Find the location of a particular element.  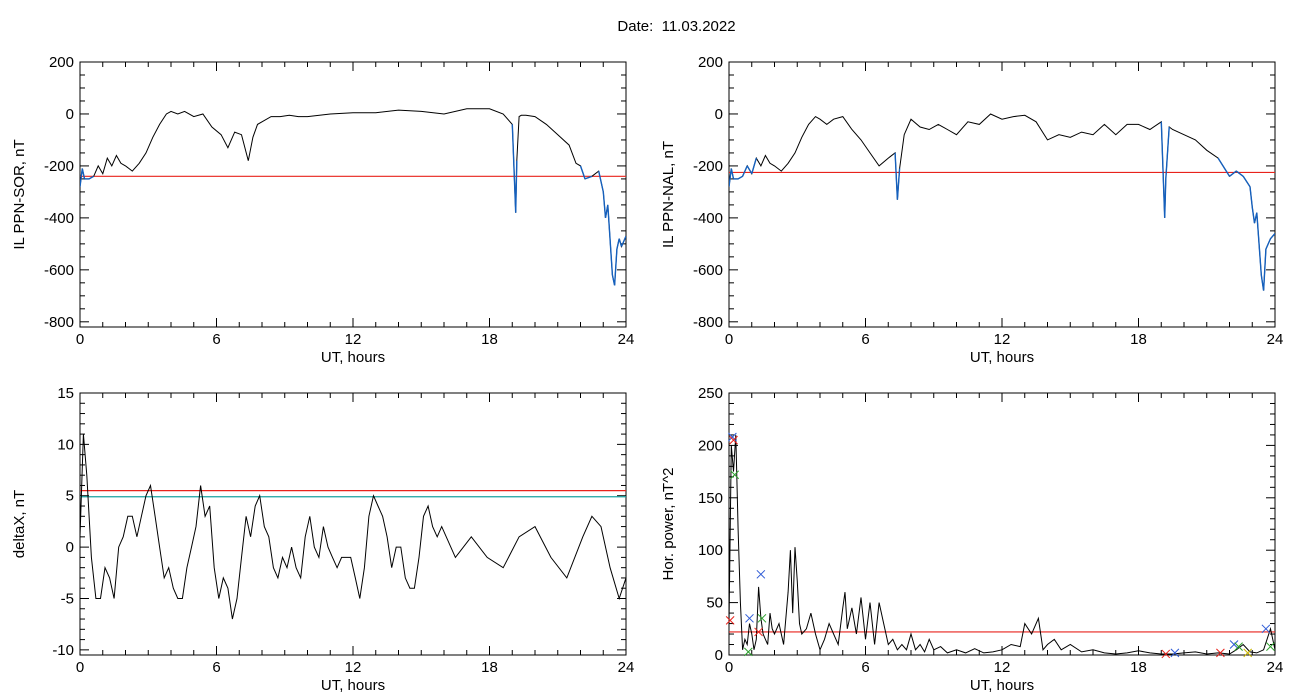

y-tick-label: 50 is located at coordinates (714, 603).